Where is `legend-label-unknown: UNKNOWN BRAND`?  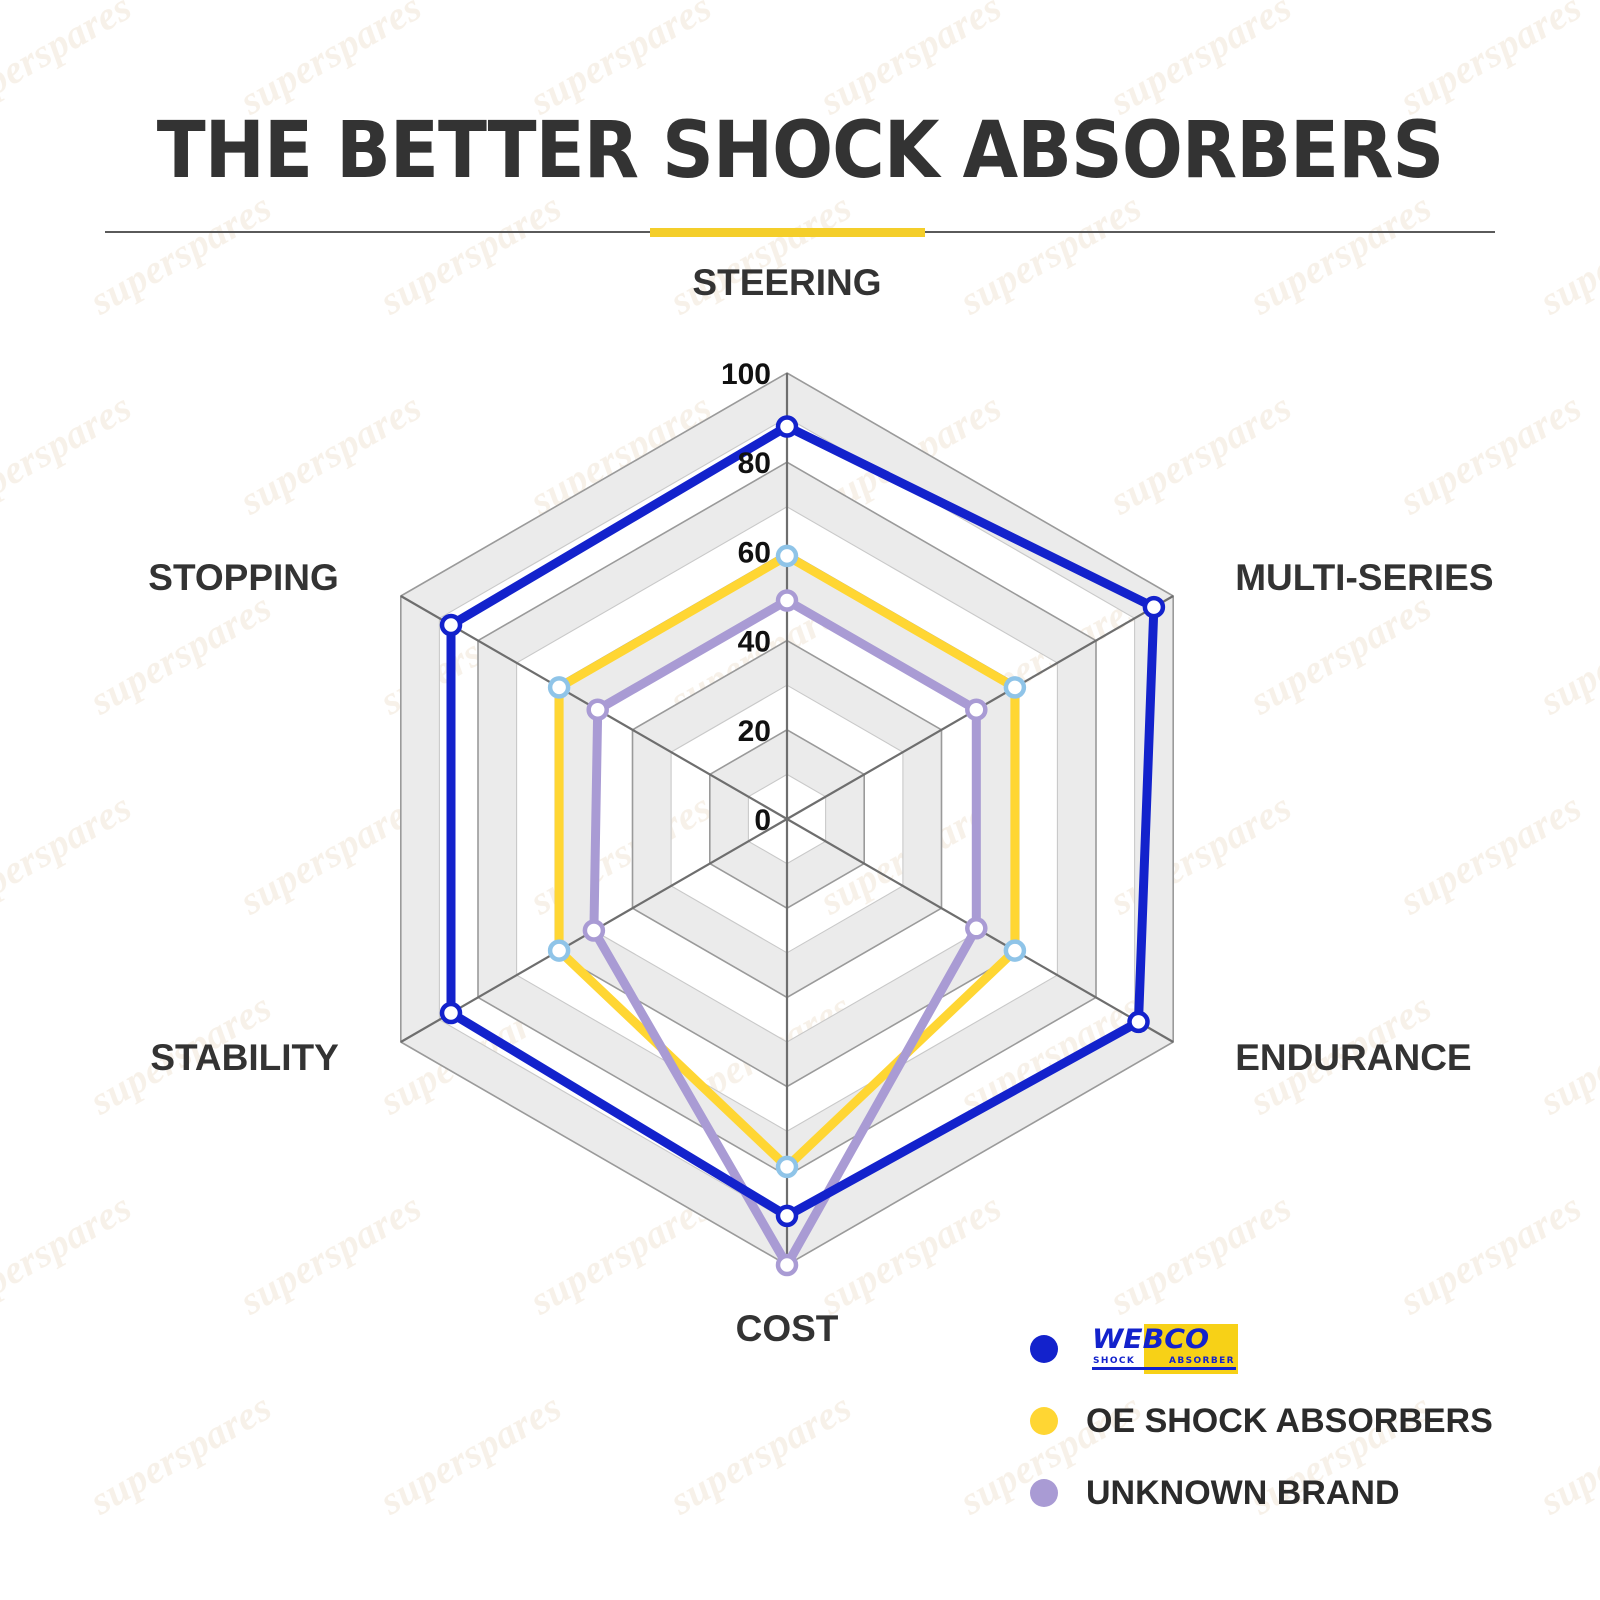
legend-label-unknown: UNKNOWN BRAND is located at coordinates (1243, 1492).